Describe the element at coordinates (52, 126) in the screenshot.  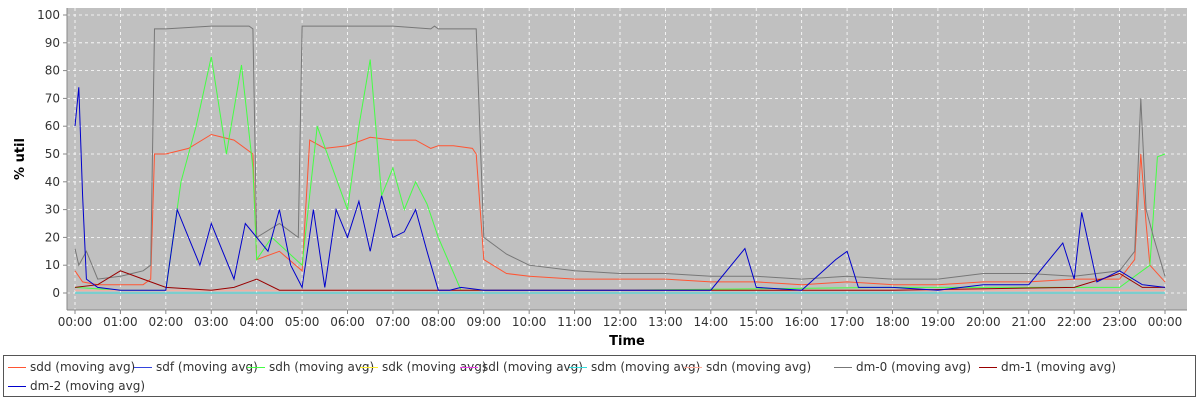
I see `y-tick-label: 60` at that location.